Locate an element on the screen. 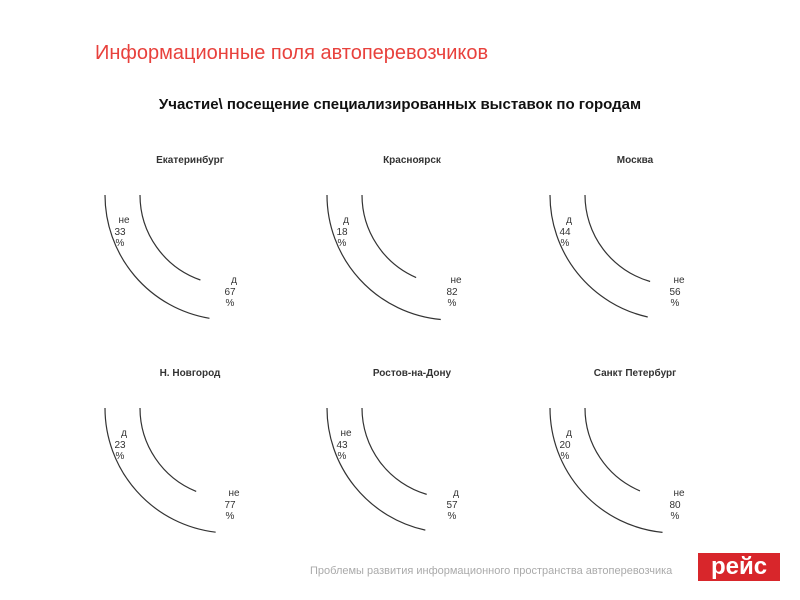 This screenshot has height=600, width=800. value-label: 77 % is located at coordinates (230, 511).